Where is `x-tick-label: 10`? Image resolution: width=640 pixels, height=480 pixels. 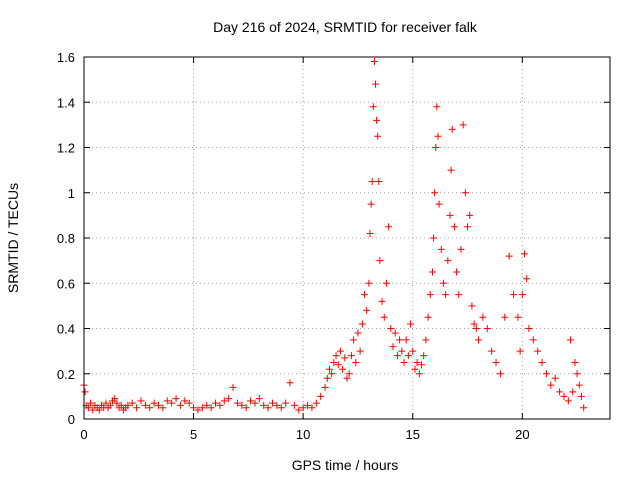
x-tick-label: 10 is located at coordinates (303, 434).